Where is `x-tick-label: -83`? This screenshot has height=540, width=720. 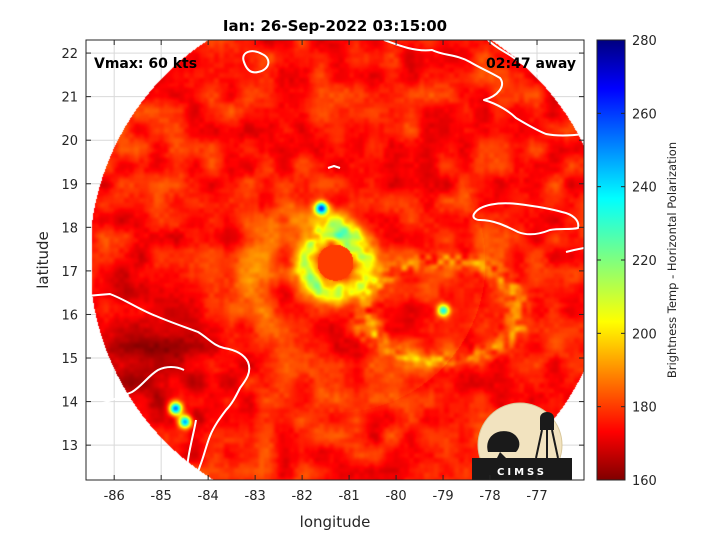 x-tick-label: -83 is located at coordinates (255, 496).